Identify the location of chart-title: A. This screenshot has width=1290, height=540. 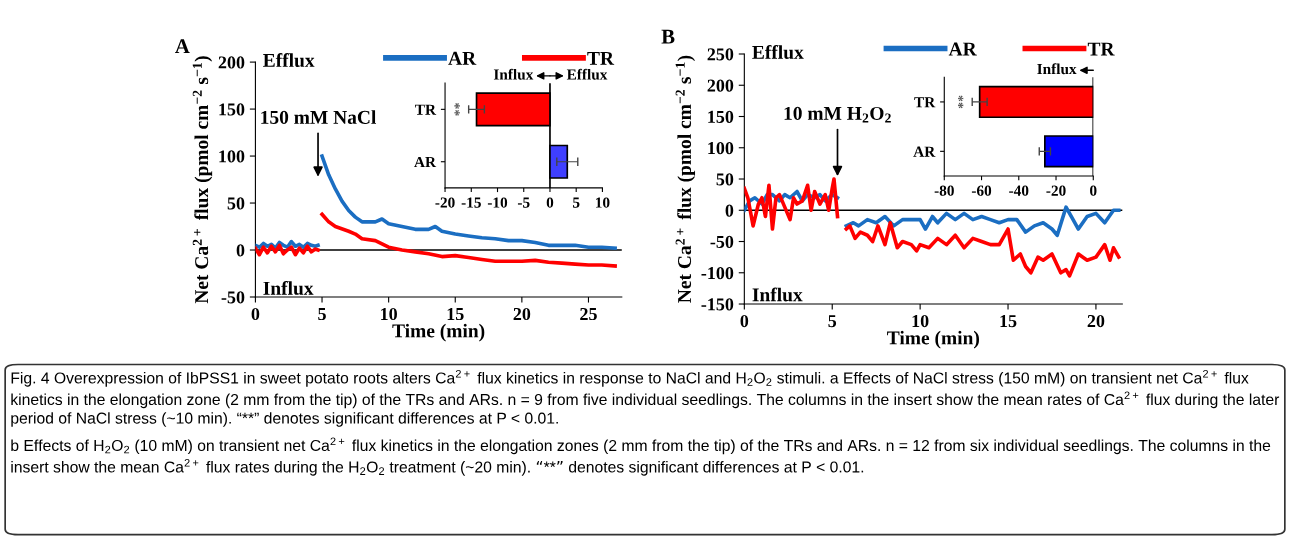
(182, 46).